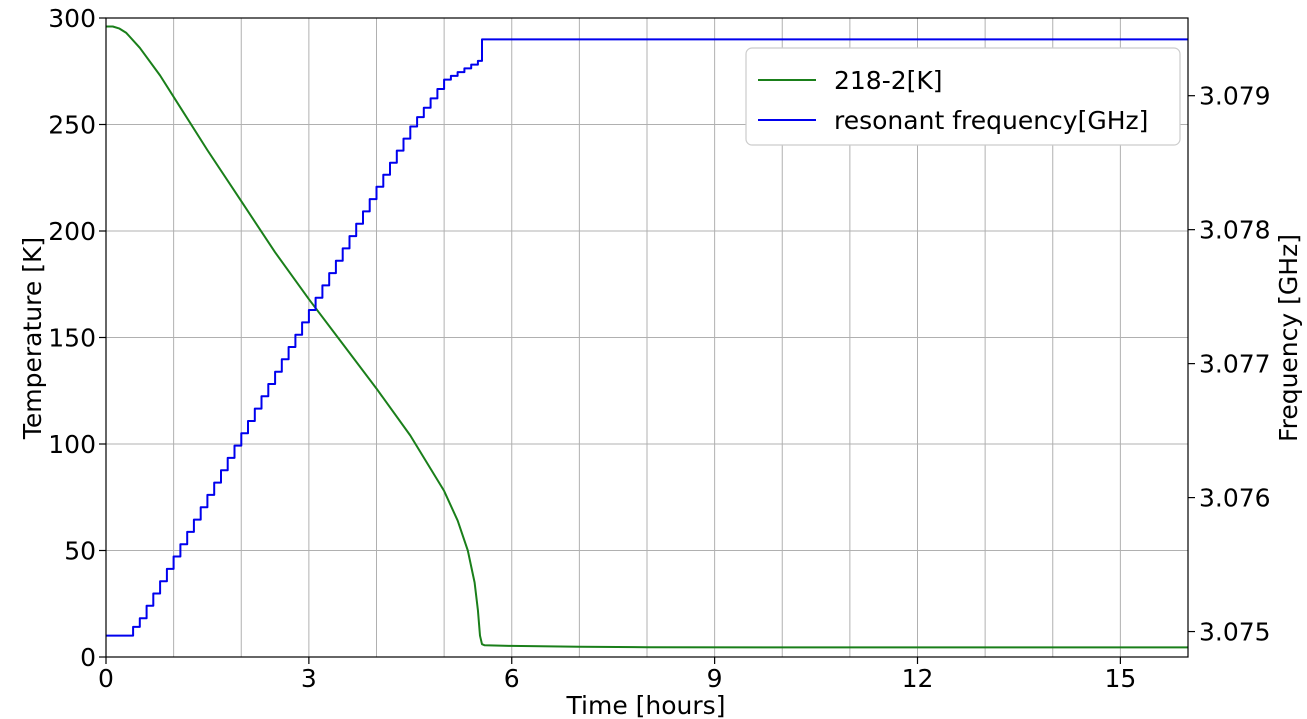 This screenshot has height=719, width=1307. Describe the element at coordinates (32, 338) in the screenshot. I see `y-axis-label: Temperature [K]` at that location.